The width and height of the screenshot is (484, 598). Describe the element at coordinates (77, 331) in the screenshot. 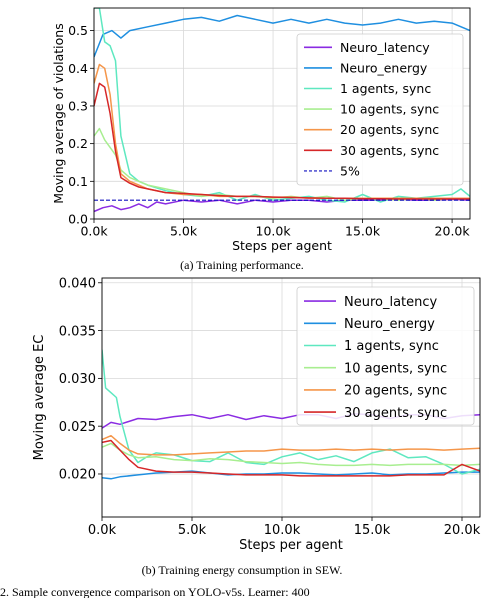

I see `y-tick-label: 0.035` at that location.